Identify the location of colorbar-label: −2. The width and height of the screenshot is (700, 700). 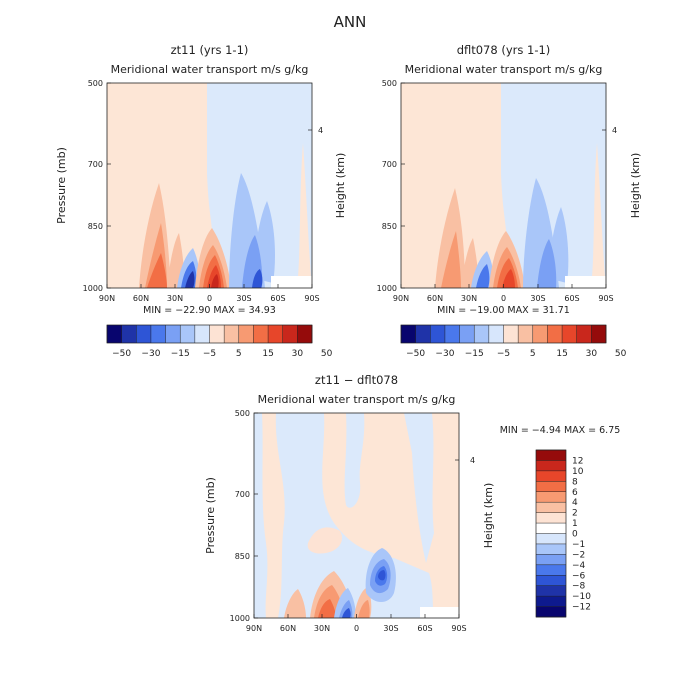
(578, 555).